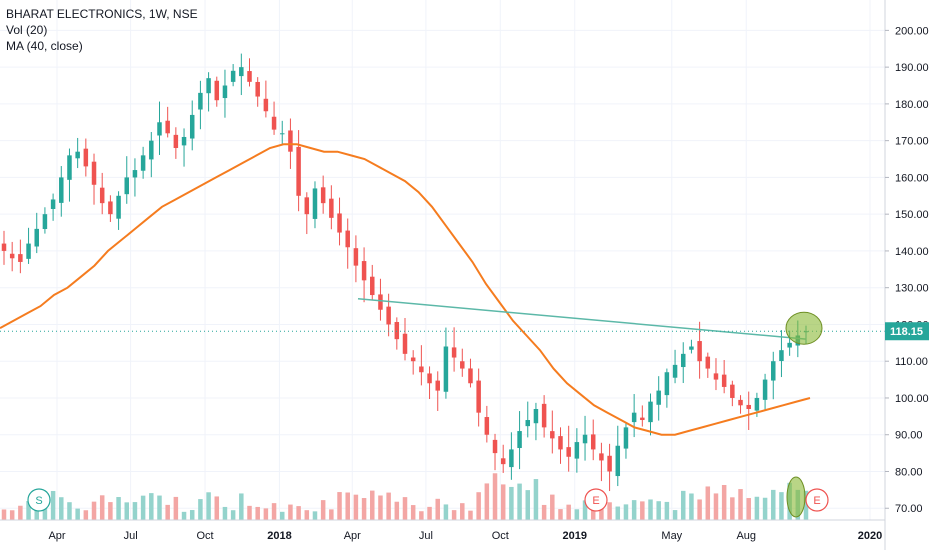 The width and height of the screenshot is (932, 550). What do you see at coordinates (912, 68) in the screenshot?
I see `price-tick-label: 190.00` at bounding box center [912, 68].